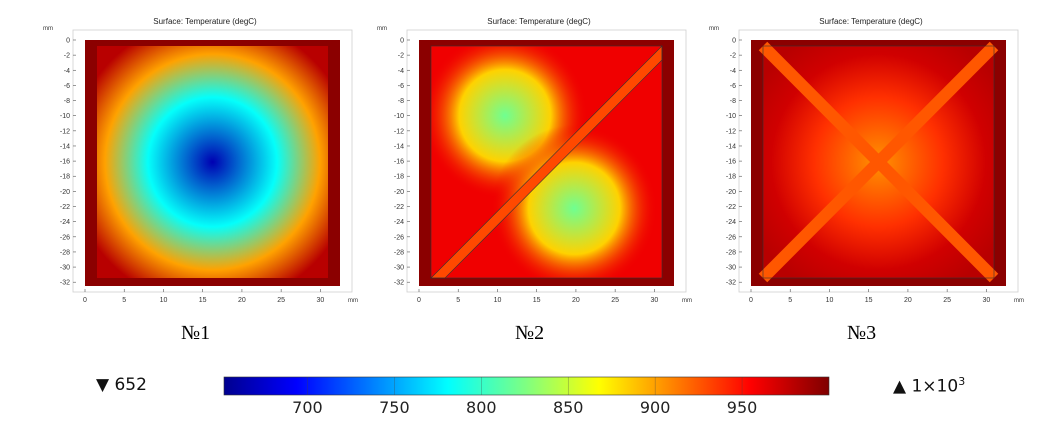  I want to click on colorbar-tick-label: 950, so click(742, 407).